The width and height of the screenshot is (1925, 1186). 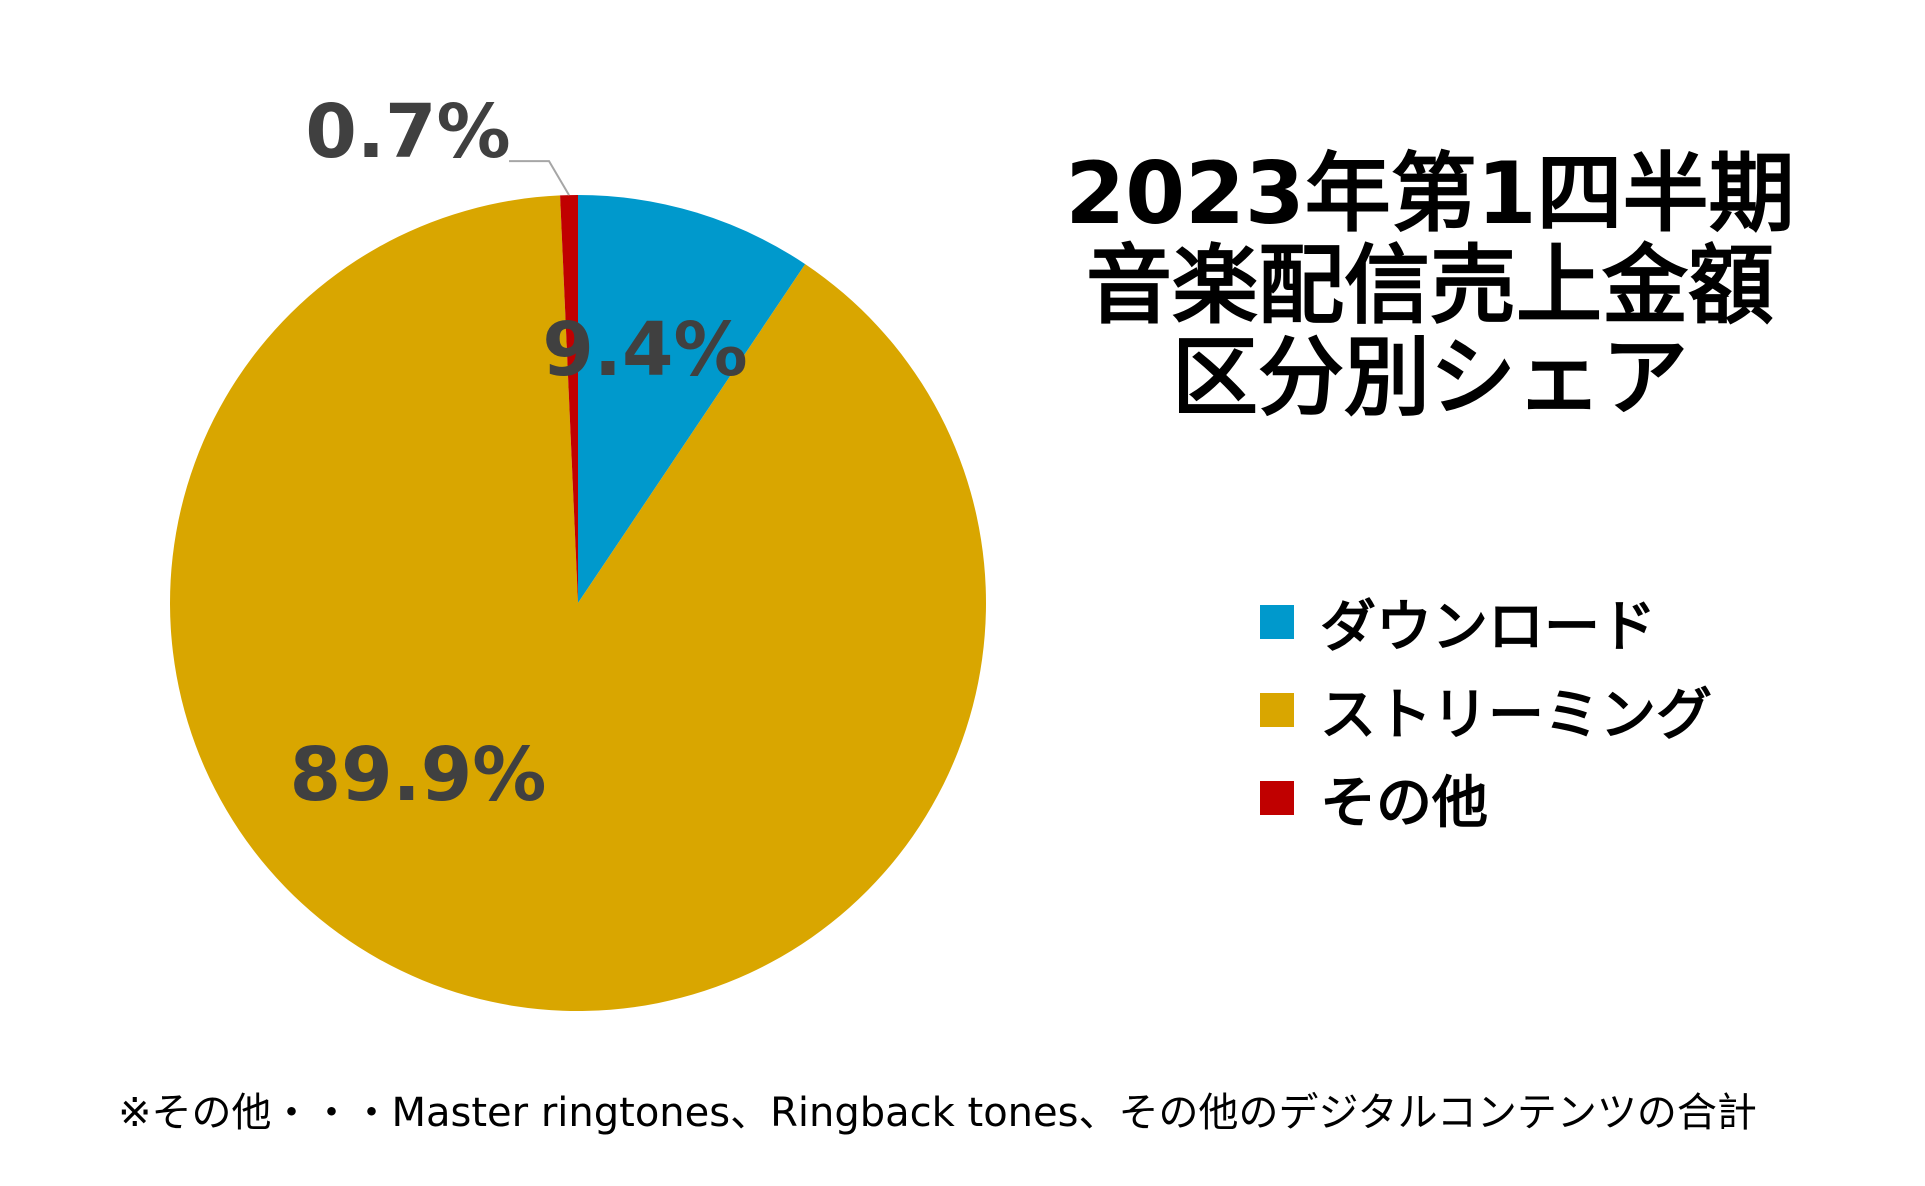 I want to click on legend-label-download: ダウンロード, so click(x=1488, y=627).